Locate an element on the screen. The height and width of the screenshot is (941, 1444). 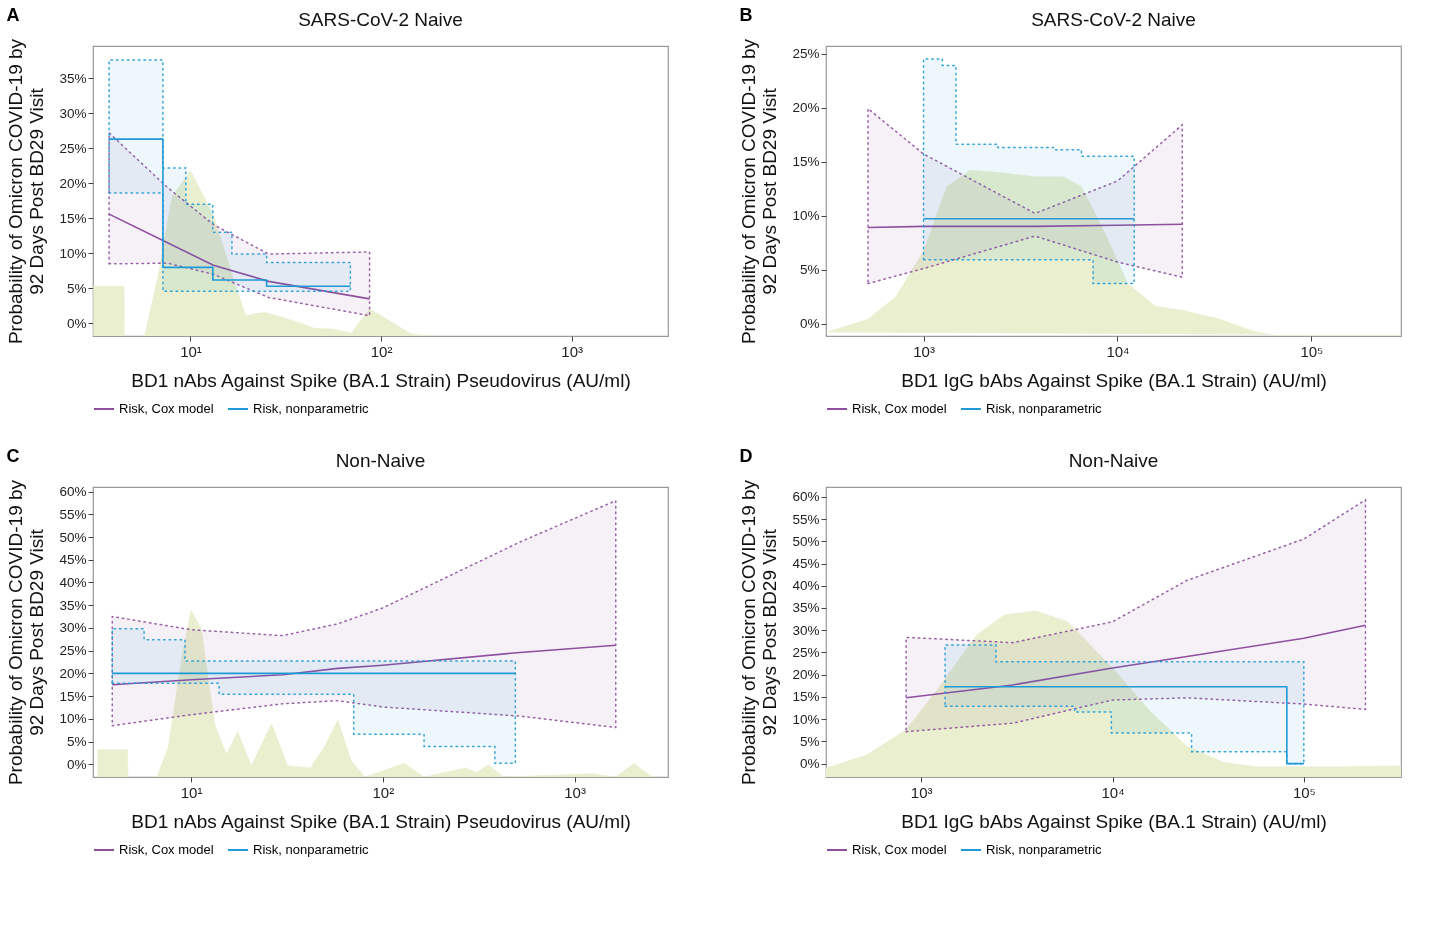
text: D is located at coordinates (746, 455).